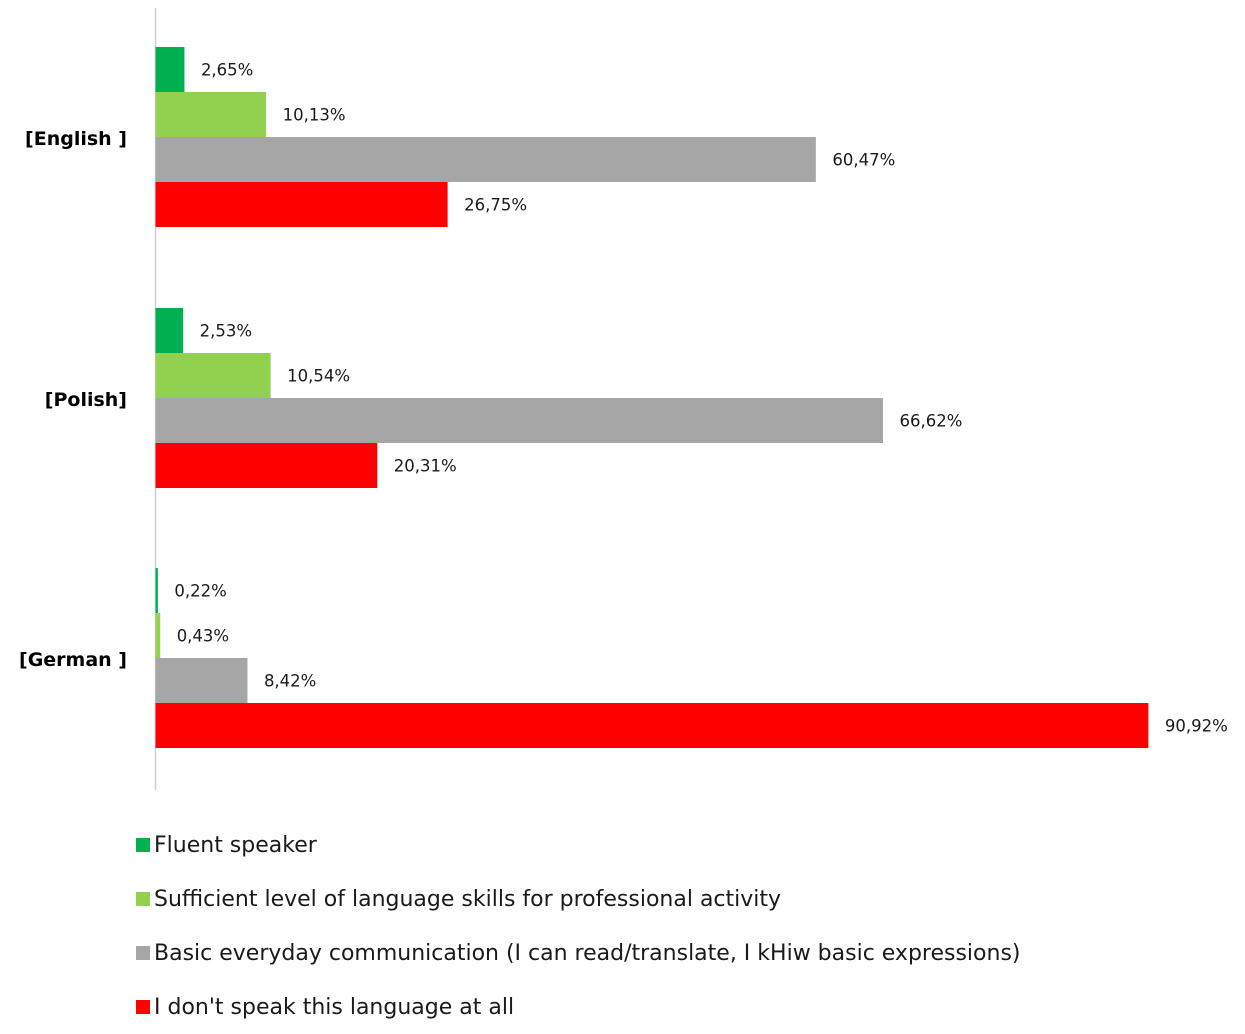 The height and width of the screenshot is (1034, 1245). I want to click on data-label: 2,53%, so click(226, 331).